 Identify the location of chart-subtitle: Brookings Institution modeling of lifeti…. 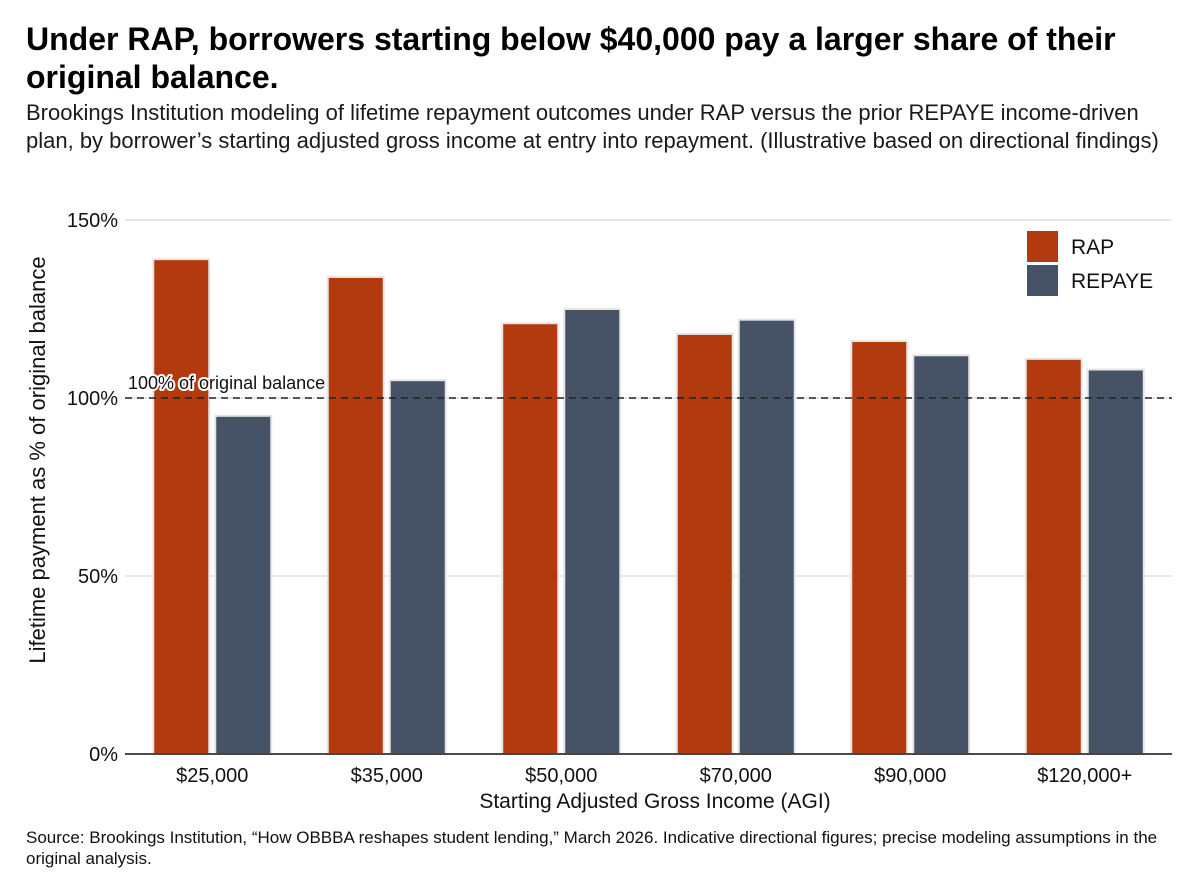
(592, 126).